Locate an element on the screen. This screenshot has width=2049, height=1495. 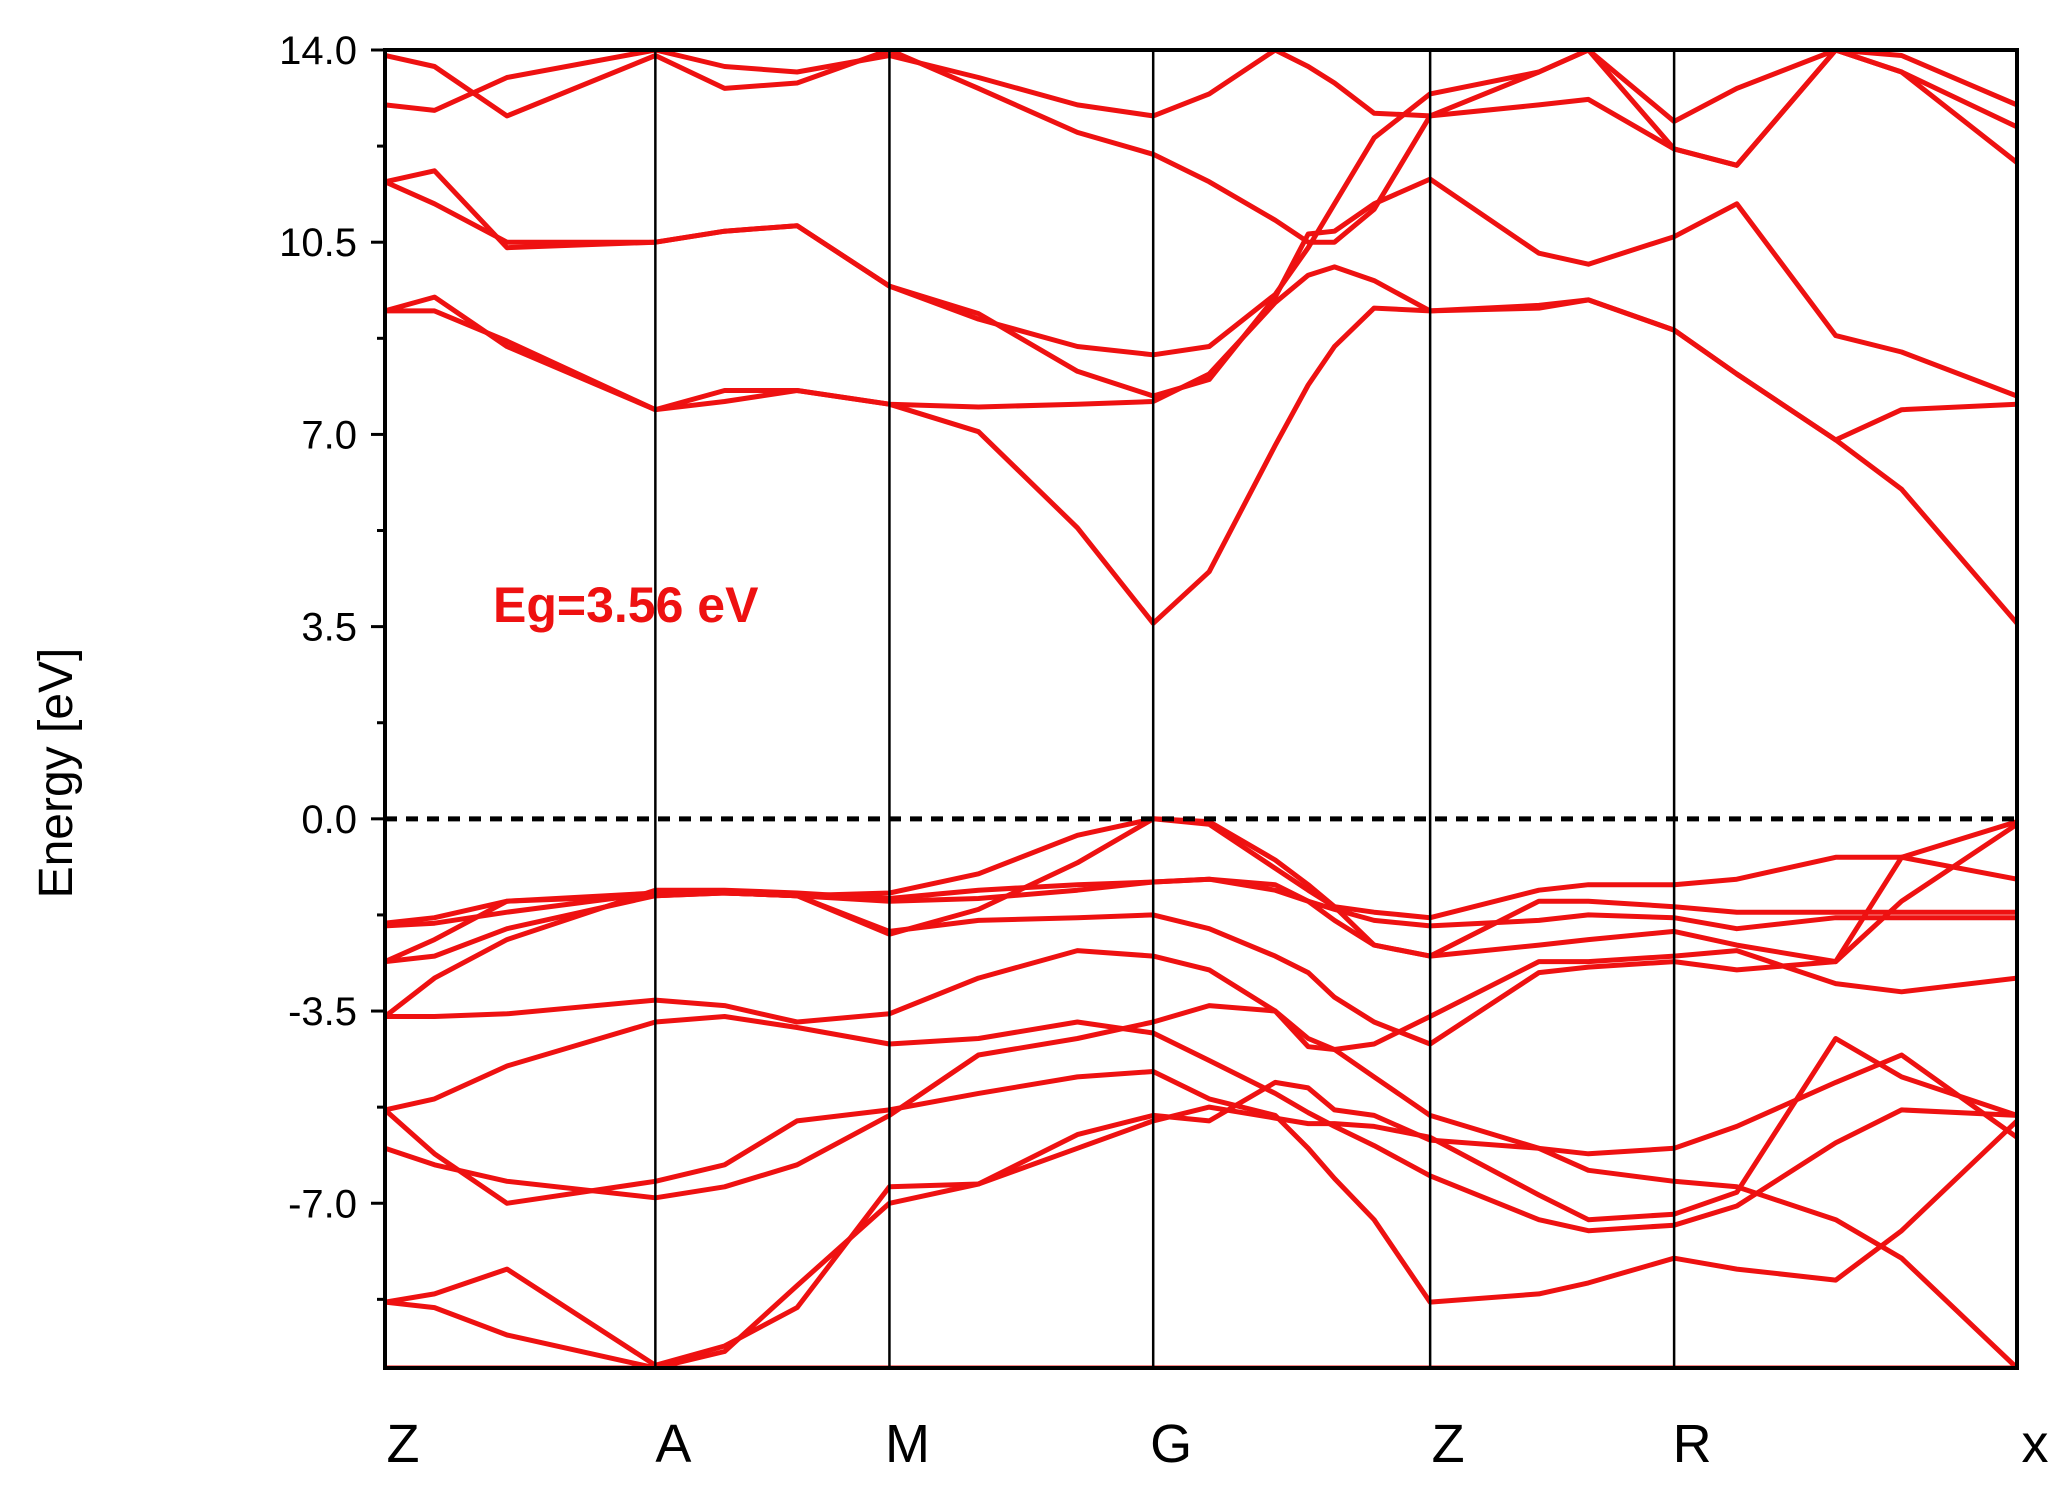
y-tick-label: 14.0 is located at coordinates (318, 51).